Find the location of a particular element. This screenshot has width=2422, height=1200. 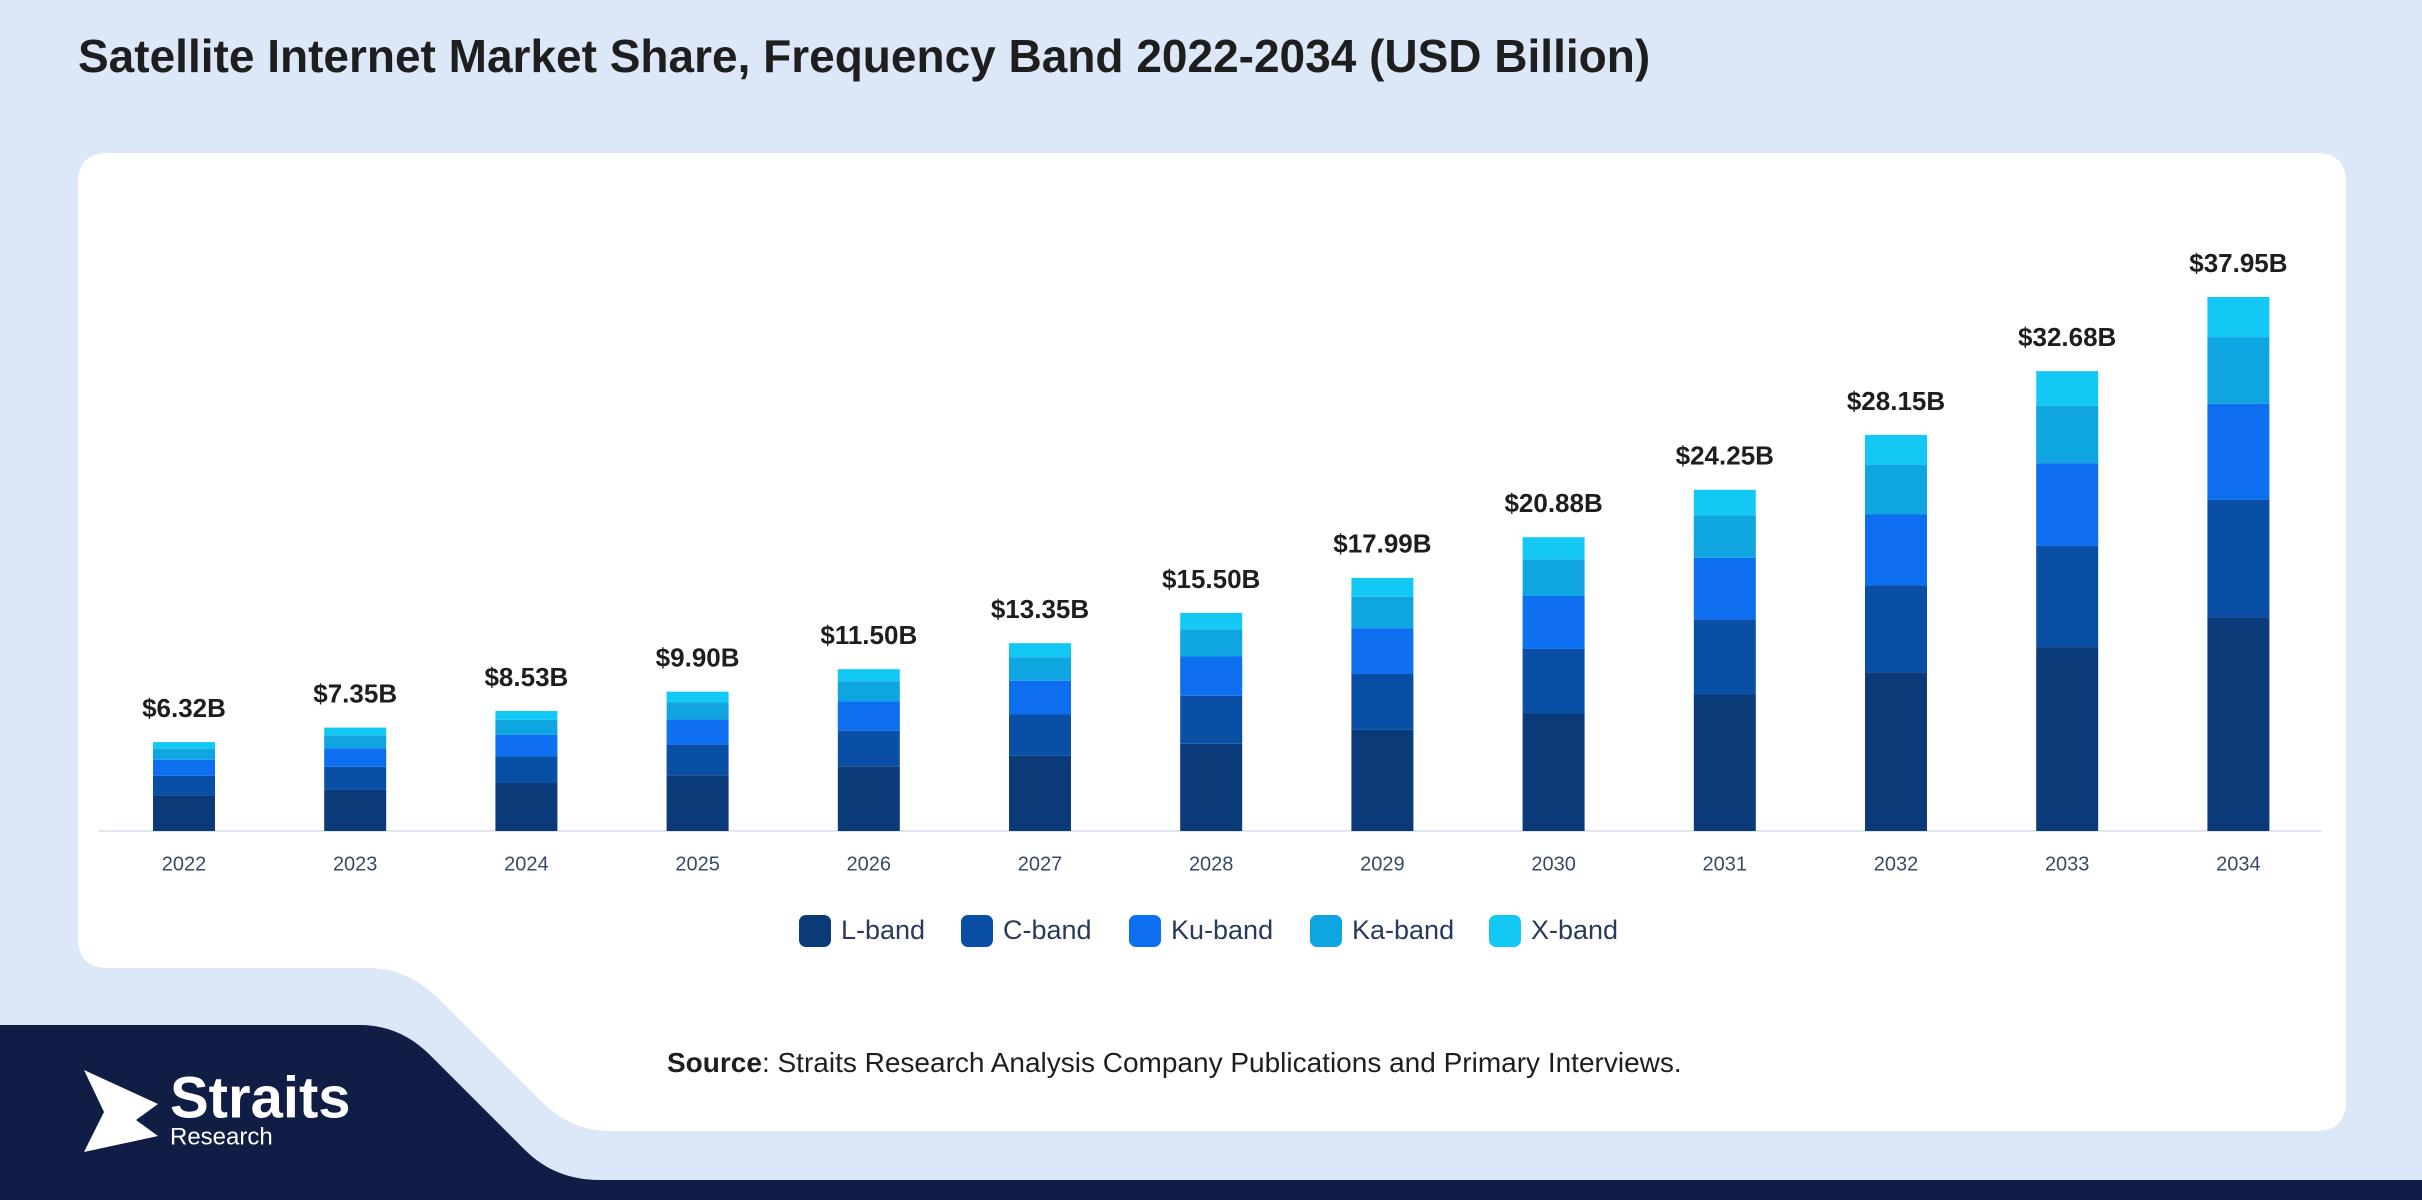

total-label: $13.35B is located at coordinates (1040, 609).